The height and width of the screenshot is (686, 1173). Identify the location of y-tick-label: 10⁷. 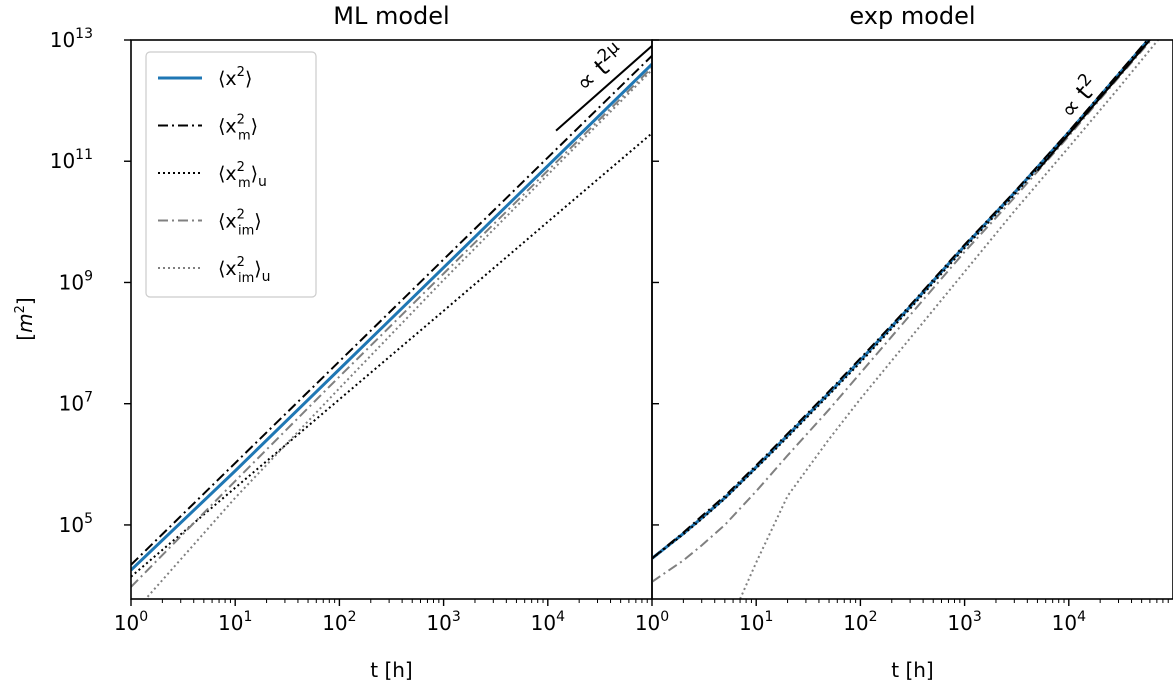
(76, 403).